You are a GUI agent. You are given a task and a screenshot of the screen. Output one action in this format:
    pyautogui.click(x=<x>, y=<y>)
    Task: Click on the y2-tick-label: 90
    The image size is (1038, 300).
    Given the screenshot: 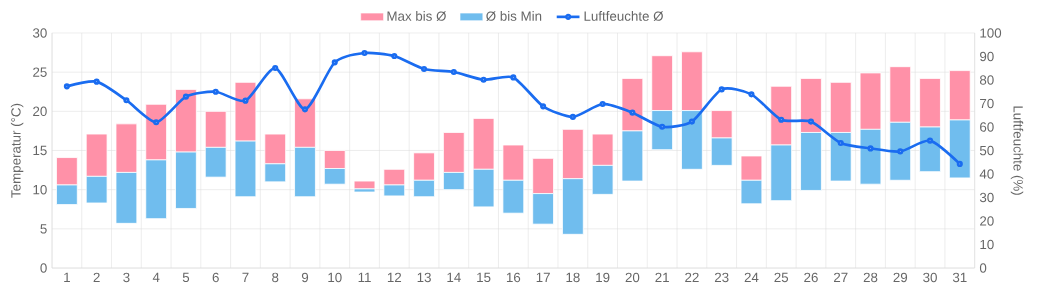 What is the action you would take?
    pyautogui.click(x=987, y=56)
    